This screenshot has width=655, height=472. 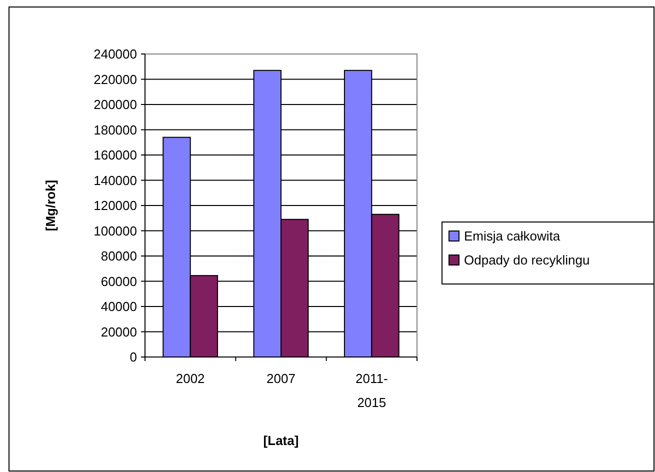 I want to click on y-tick-label: 100000, so click(x=115, y=230).